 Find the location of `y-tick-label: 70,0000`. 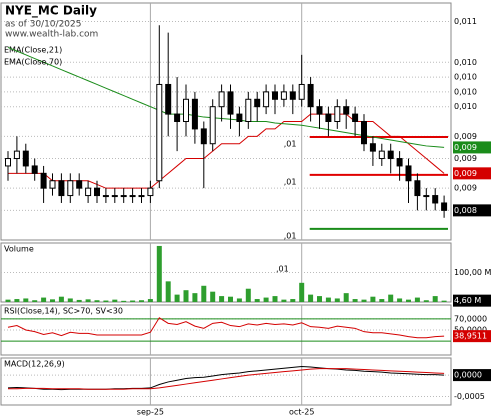

y-tick-label: 70,0000 is located at coordinates (470, 318).